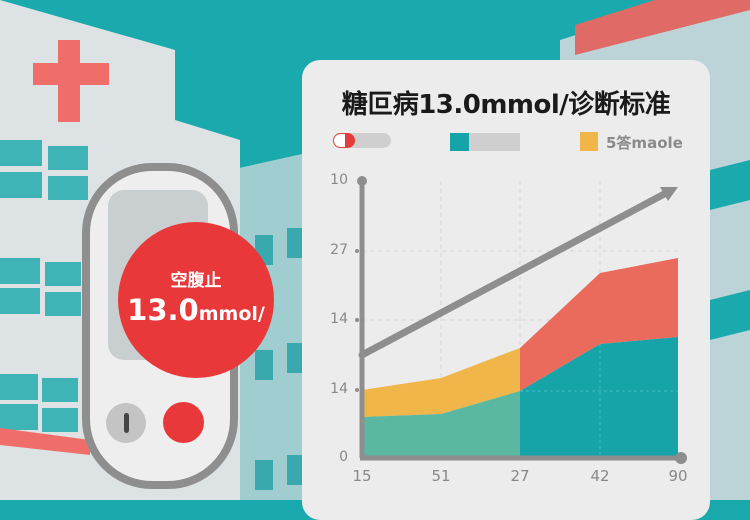 The height and width of the screenshot is (520, 750). I want to click on area-yellow, so click(441, 382).